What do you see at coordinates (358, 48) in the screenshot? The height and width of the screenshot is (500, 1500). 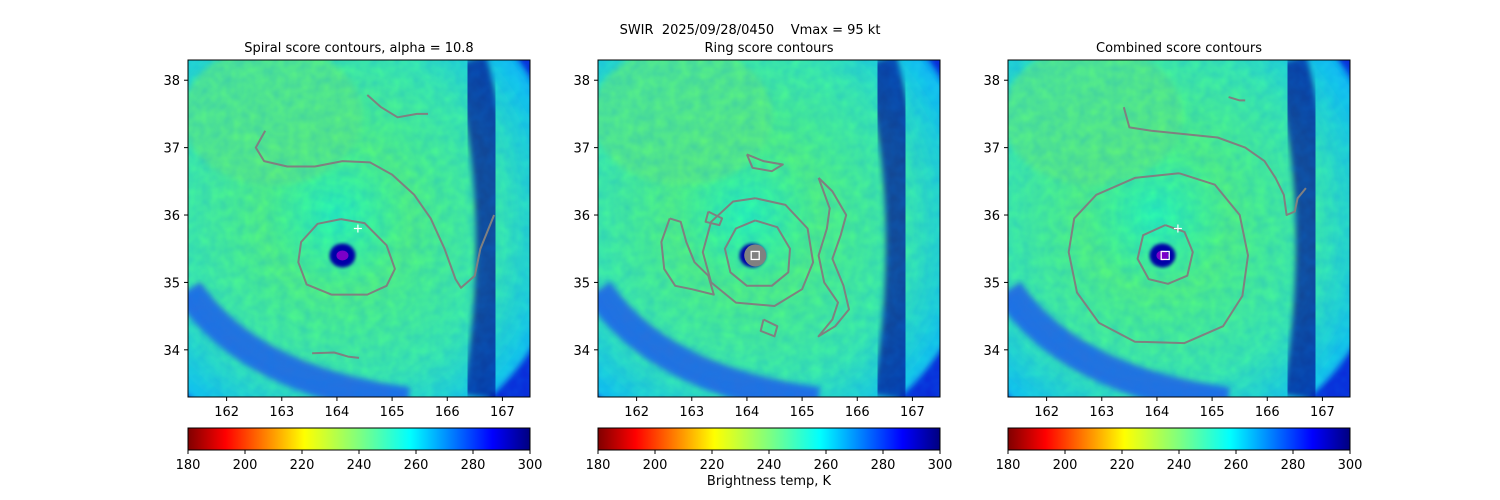 I see `panel-title: Spiral score contours, alpha = 10.8` at bounding box center [358, 48].